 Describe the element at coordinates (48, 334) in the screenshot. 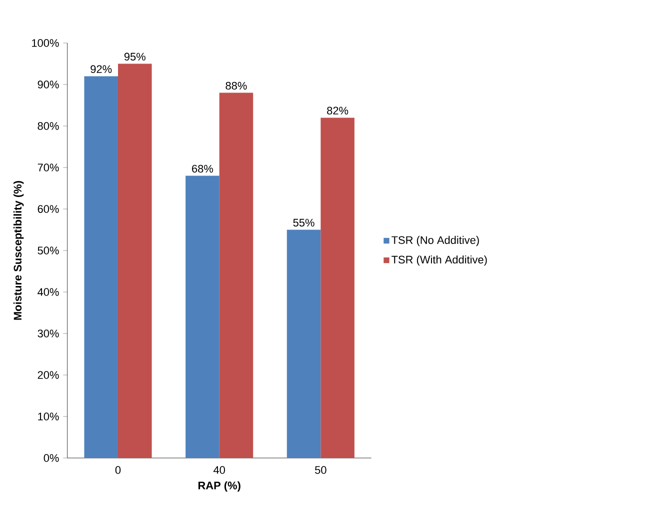

I see `y-tick-label: 30%` at that location.